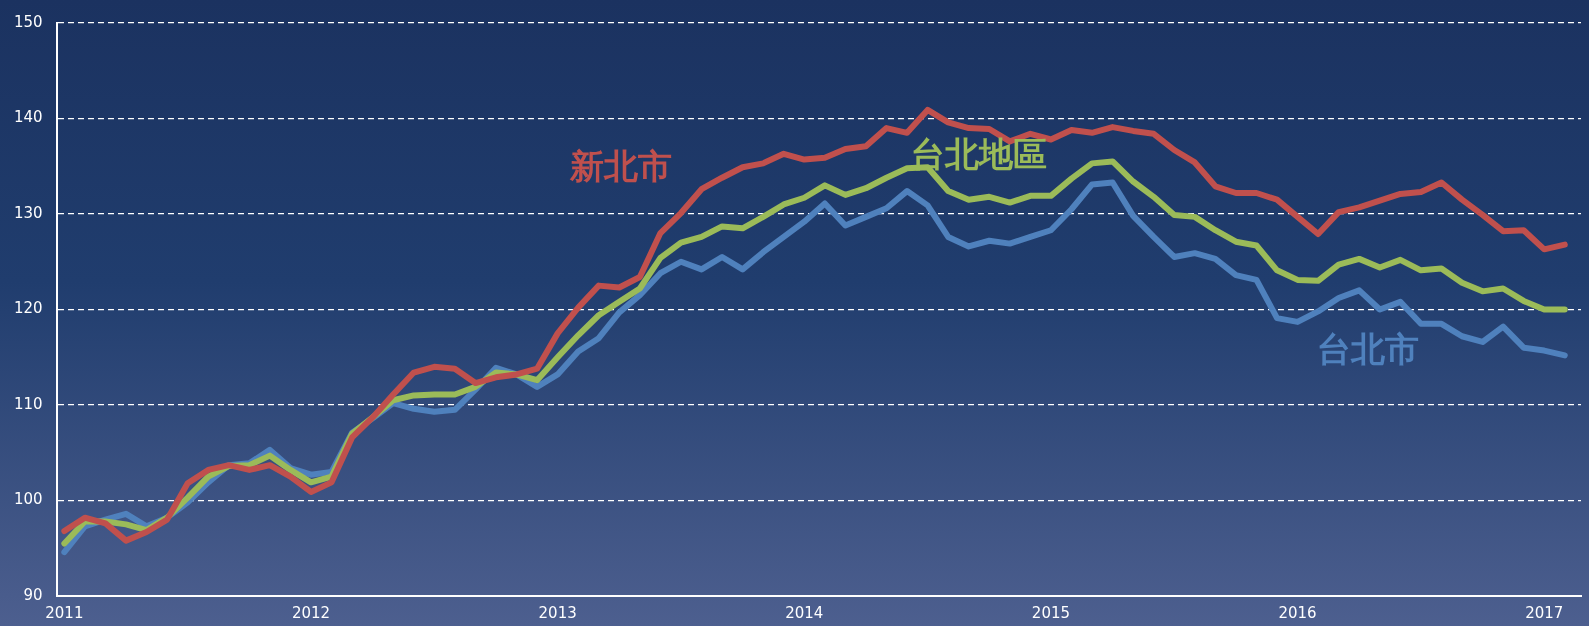  I want to click on x-tick-label: 2014, so click(804, 612).